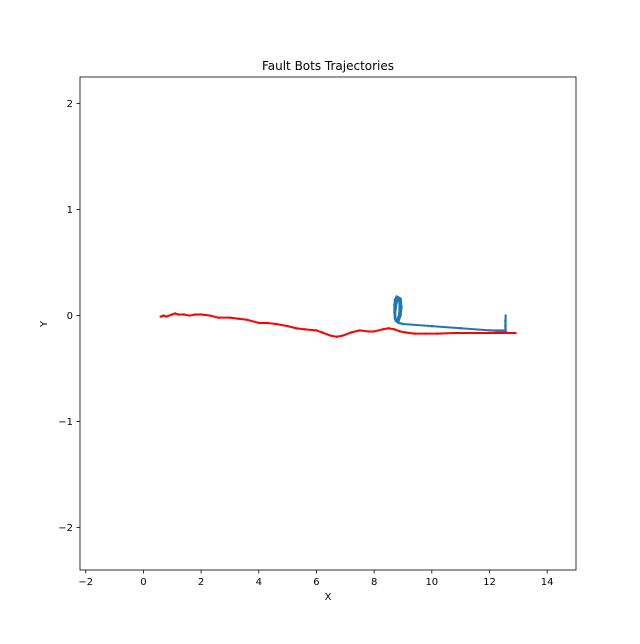 This screenshot has height=644, width=640. Describe the element at coordinates (70, 104) in the screenshot. I see `y-tick-label: 2` at that location.